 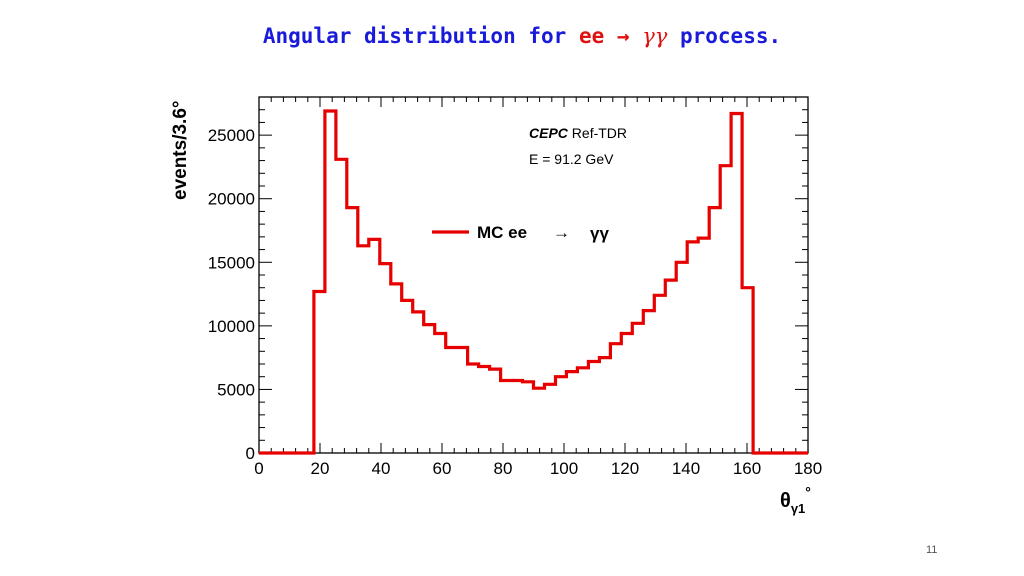 I want to click on legend-gamma: γγ, so click(x=599, y=233).